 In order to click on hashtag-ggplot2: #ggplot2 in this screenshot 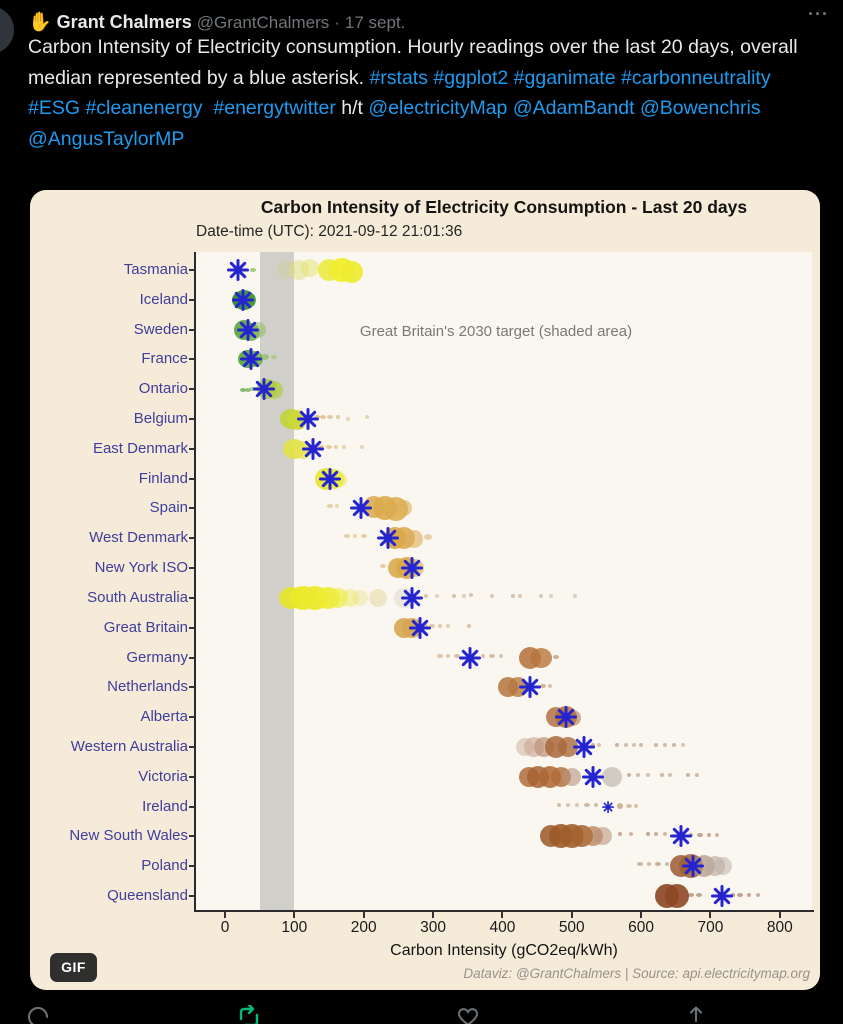, I will do `click(471, 77)`.